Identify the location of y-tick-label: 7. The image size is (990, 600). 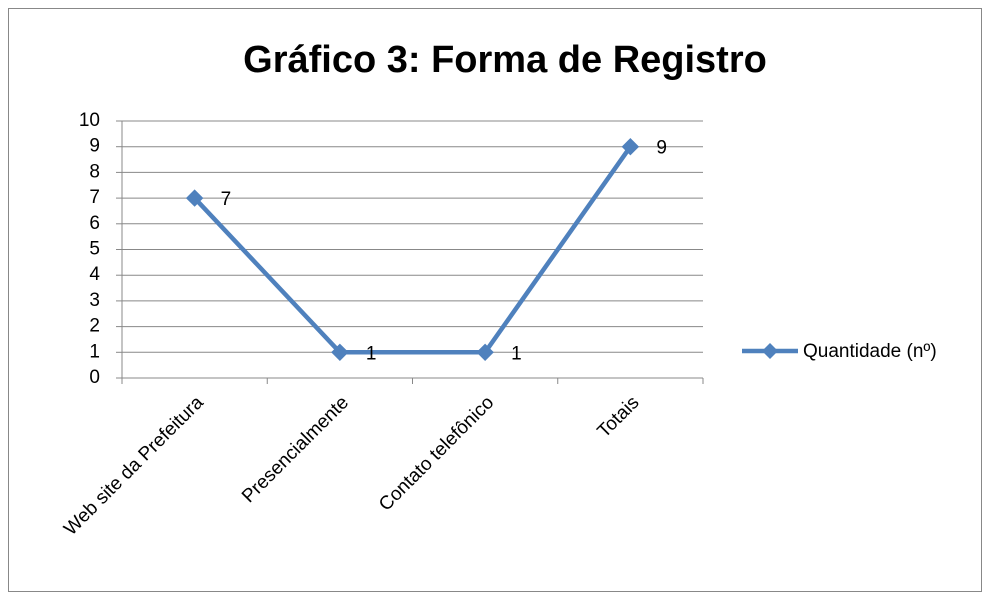
(94, 197).